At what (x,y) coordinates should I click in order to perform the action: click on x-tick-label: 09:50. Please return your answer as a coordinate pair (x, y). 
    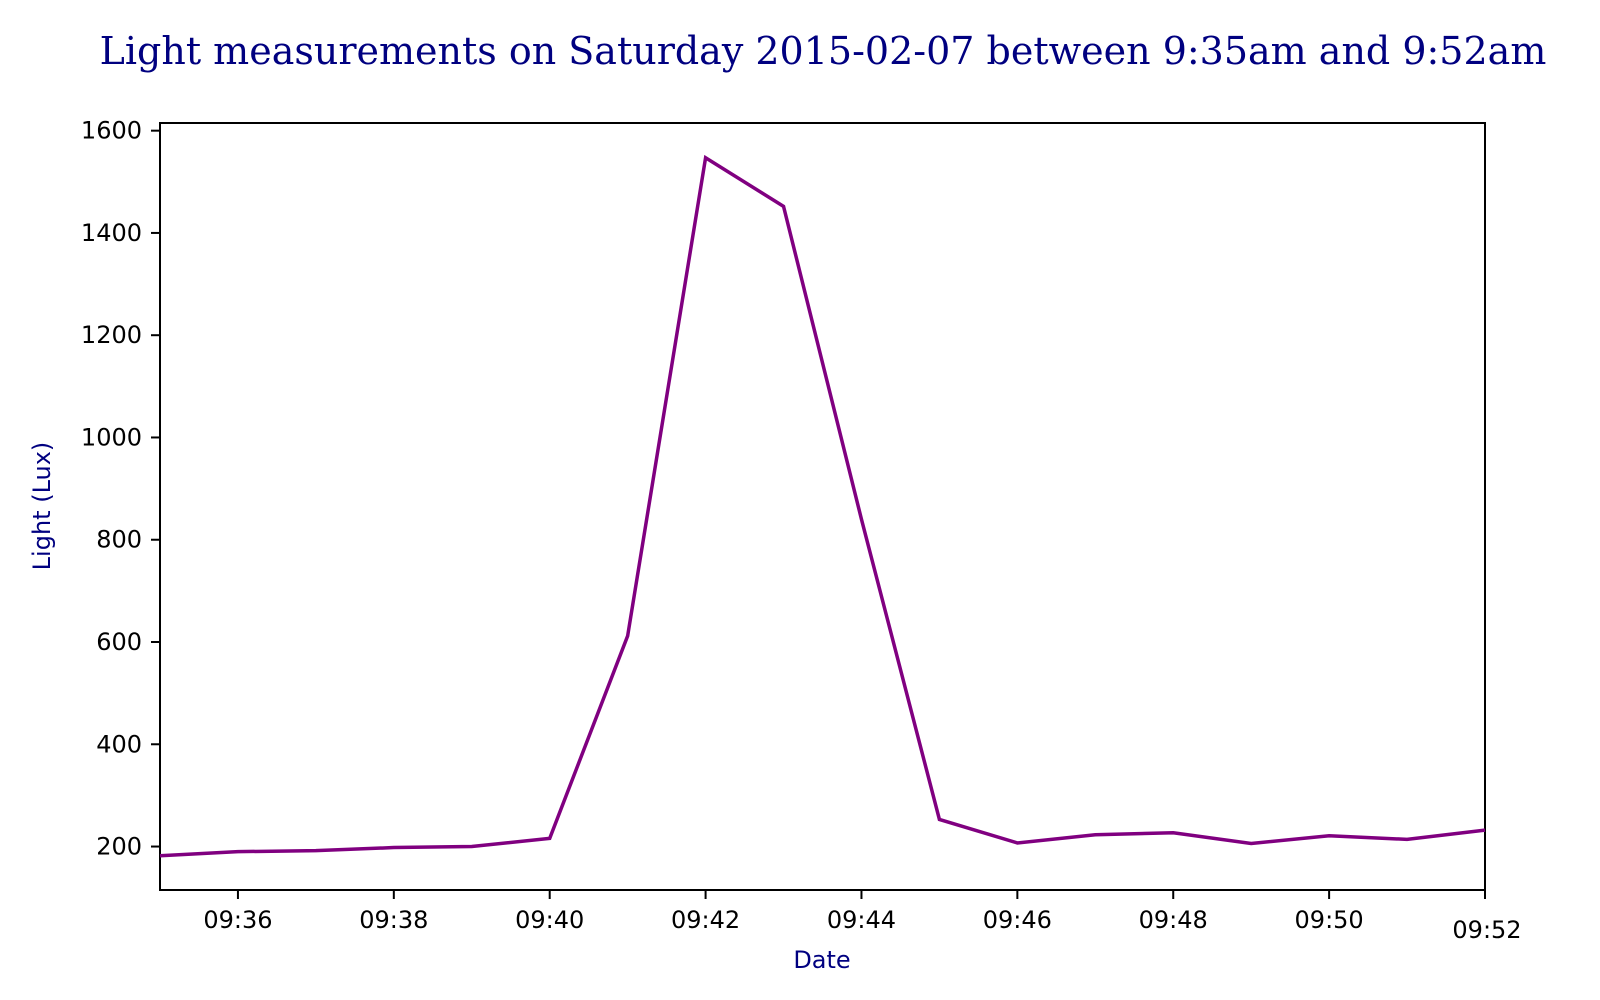
    Looking at the image, I should click on (1329, 920).